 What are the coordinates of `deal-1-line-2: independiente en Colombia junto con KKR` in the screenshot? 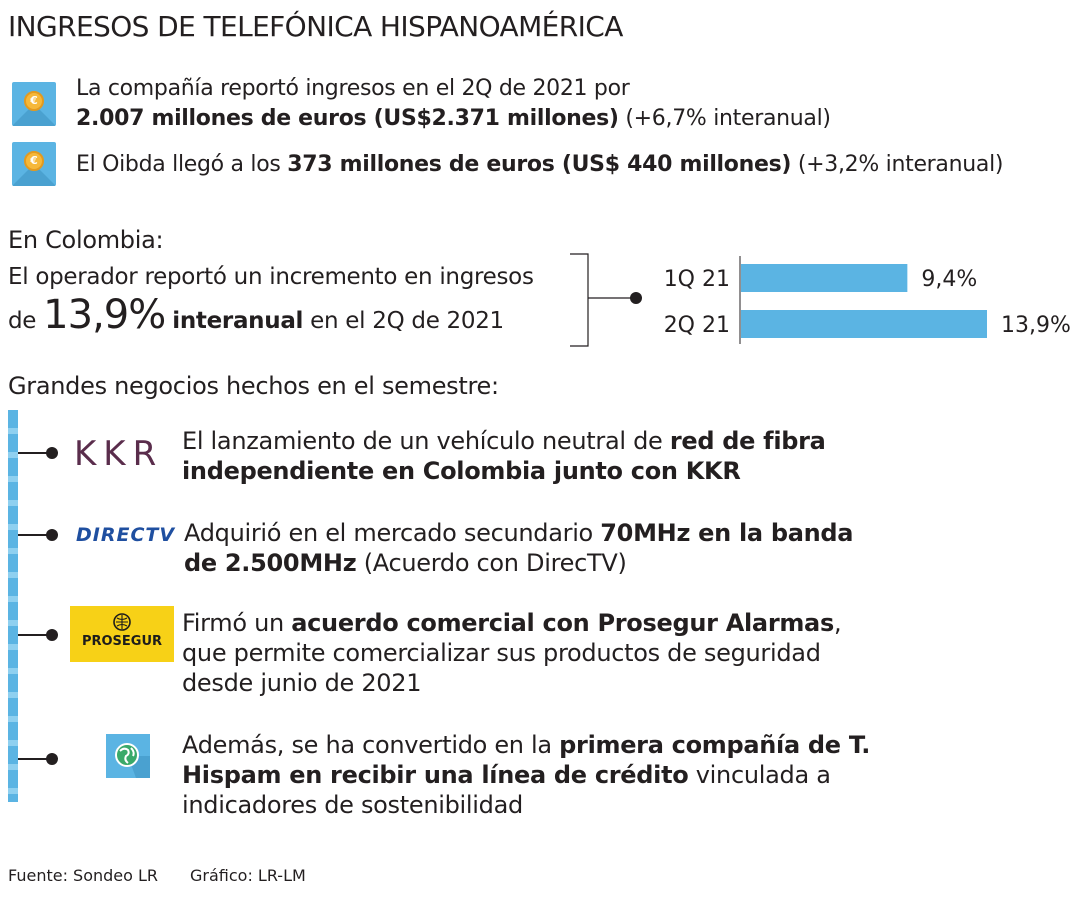 It's located at (504, 471).